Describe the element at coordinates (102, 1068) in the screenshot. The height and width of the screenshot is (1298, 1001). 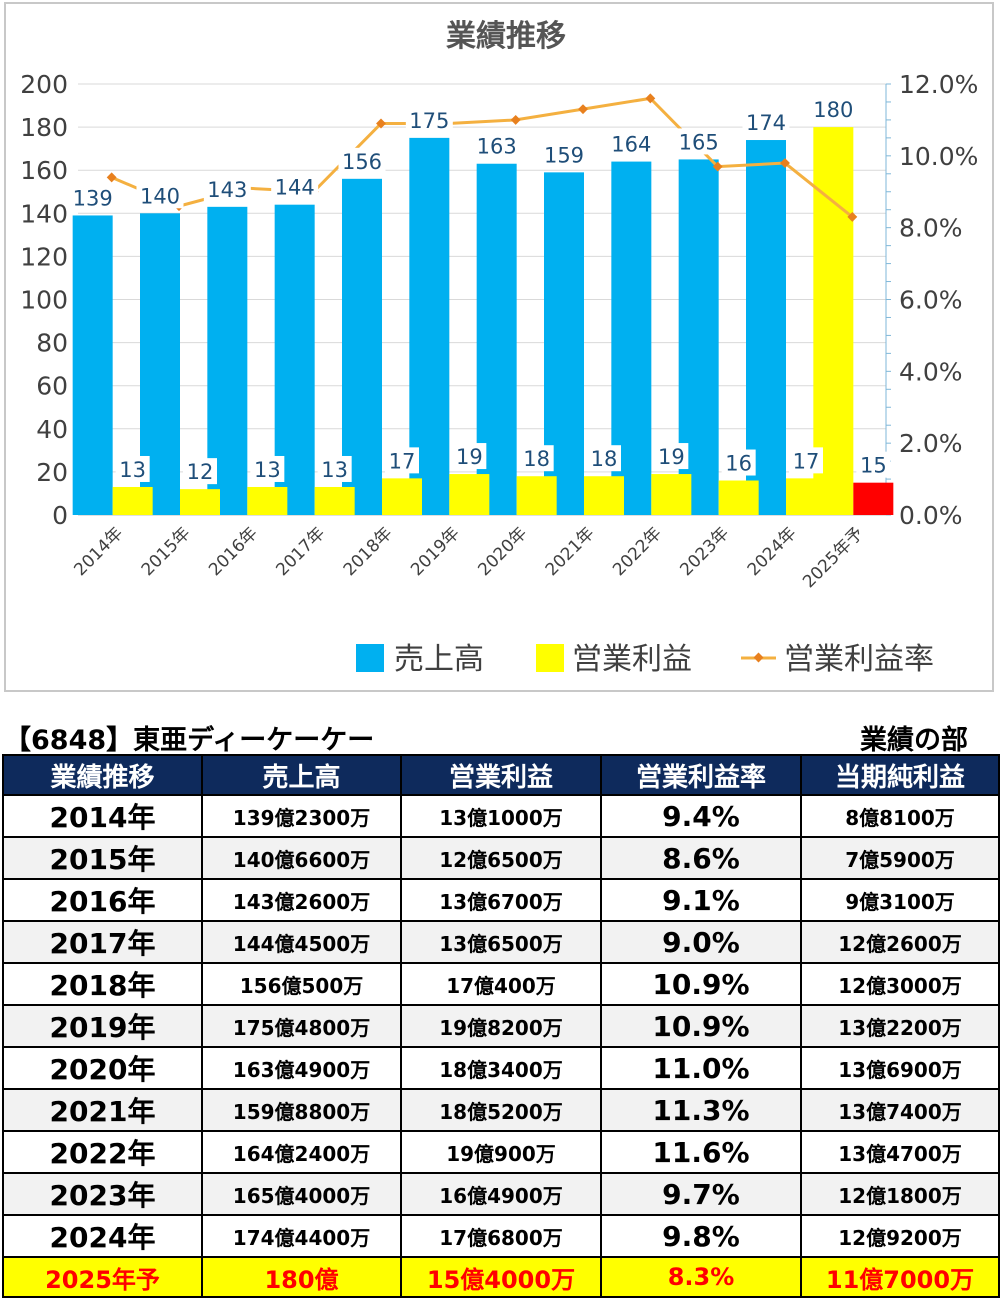
I see `cell-year: 2020年` at that location.